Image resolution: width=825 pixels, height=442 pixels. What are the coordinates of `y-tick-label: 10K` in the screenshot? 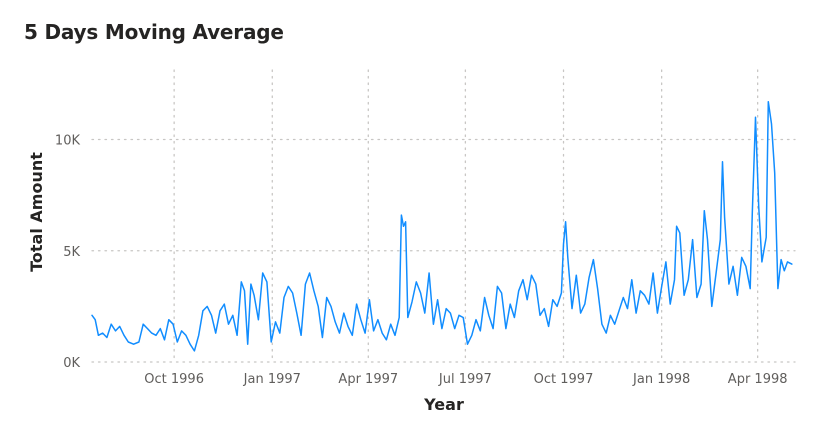 It's located at (68, 141).